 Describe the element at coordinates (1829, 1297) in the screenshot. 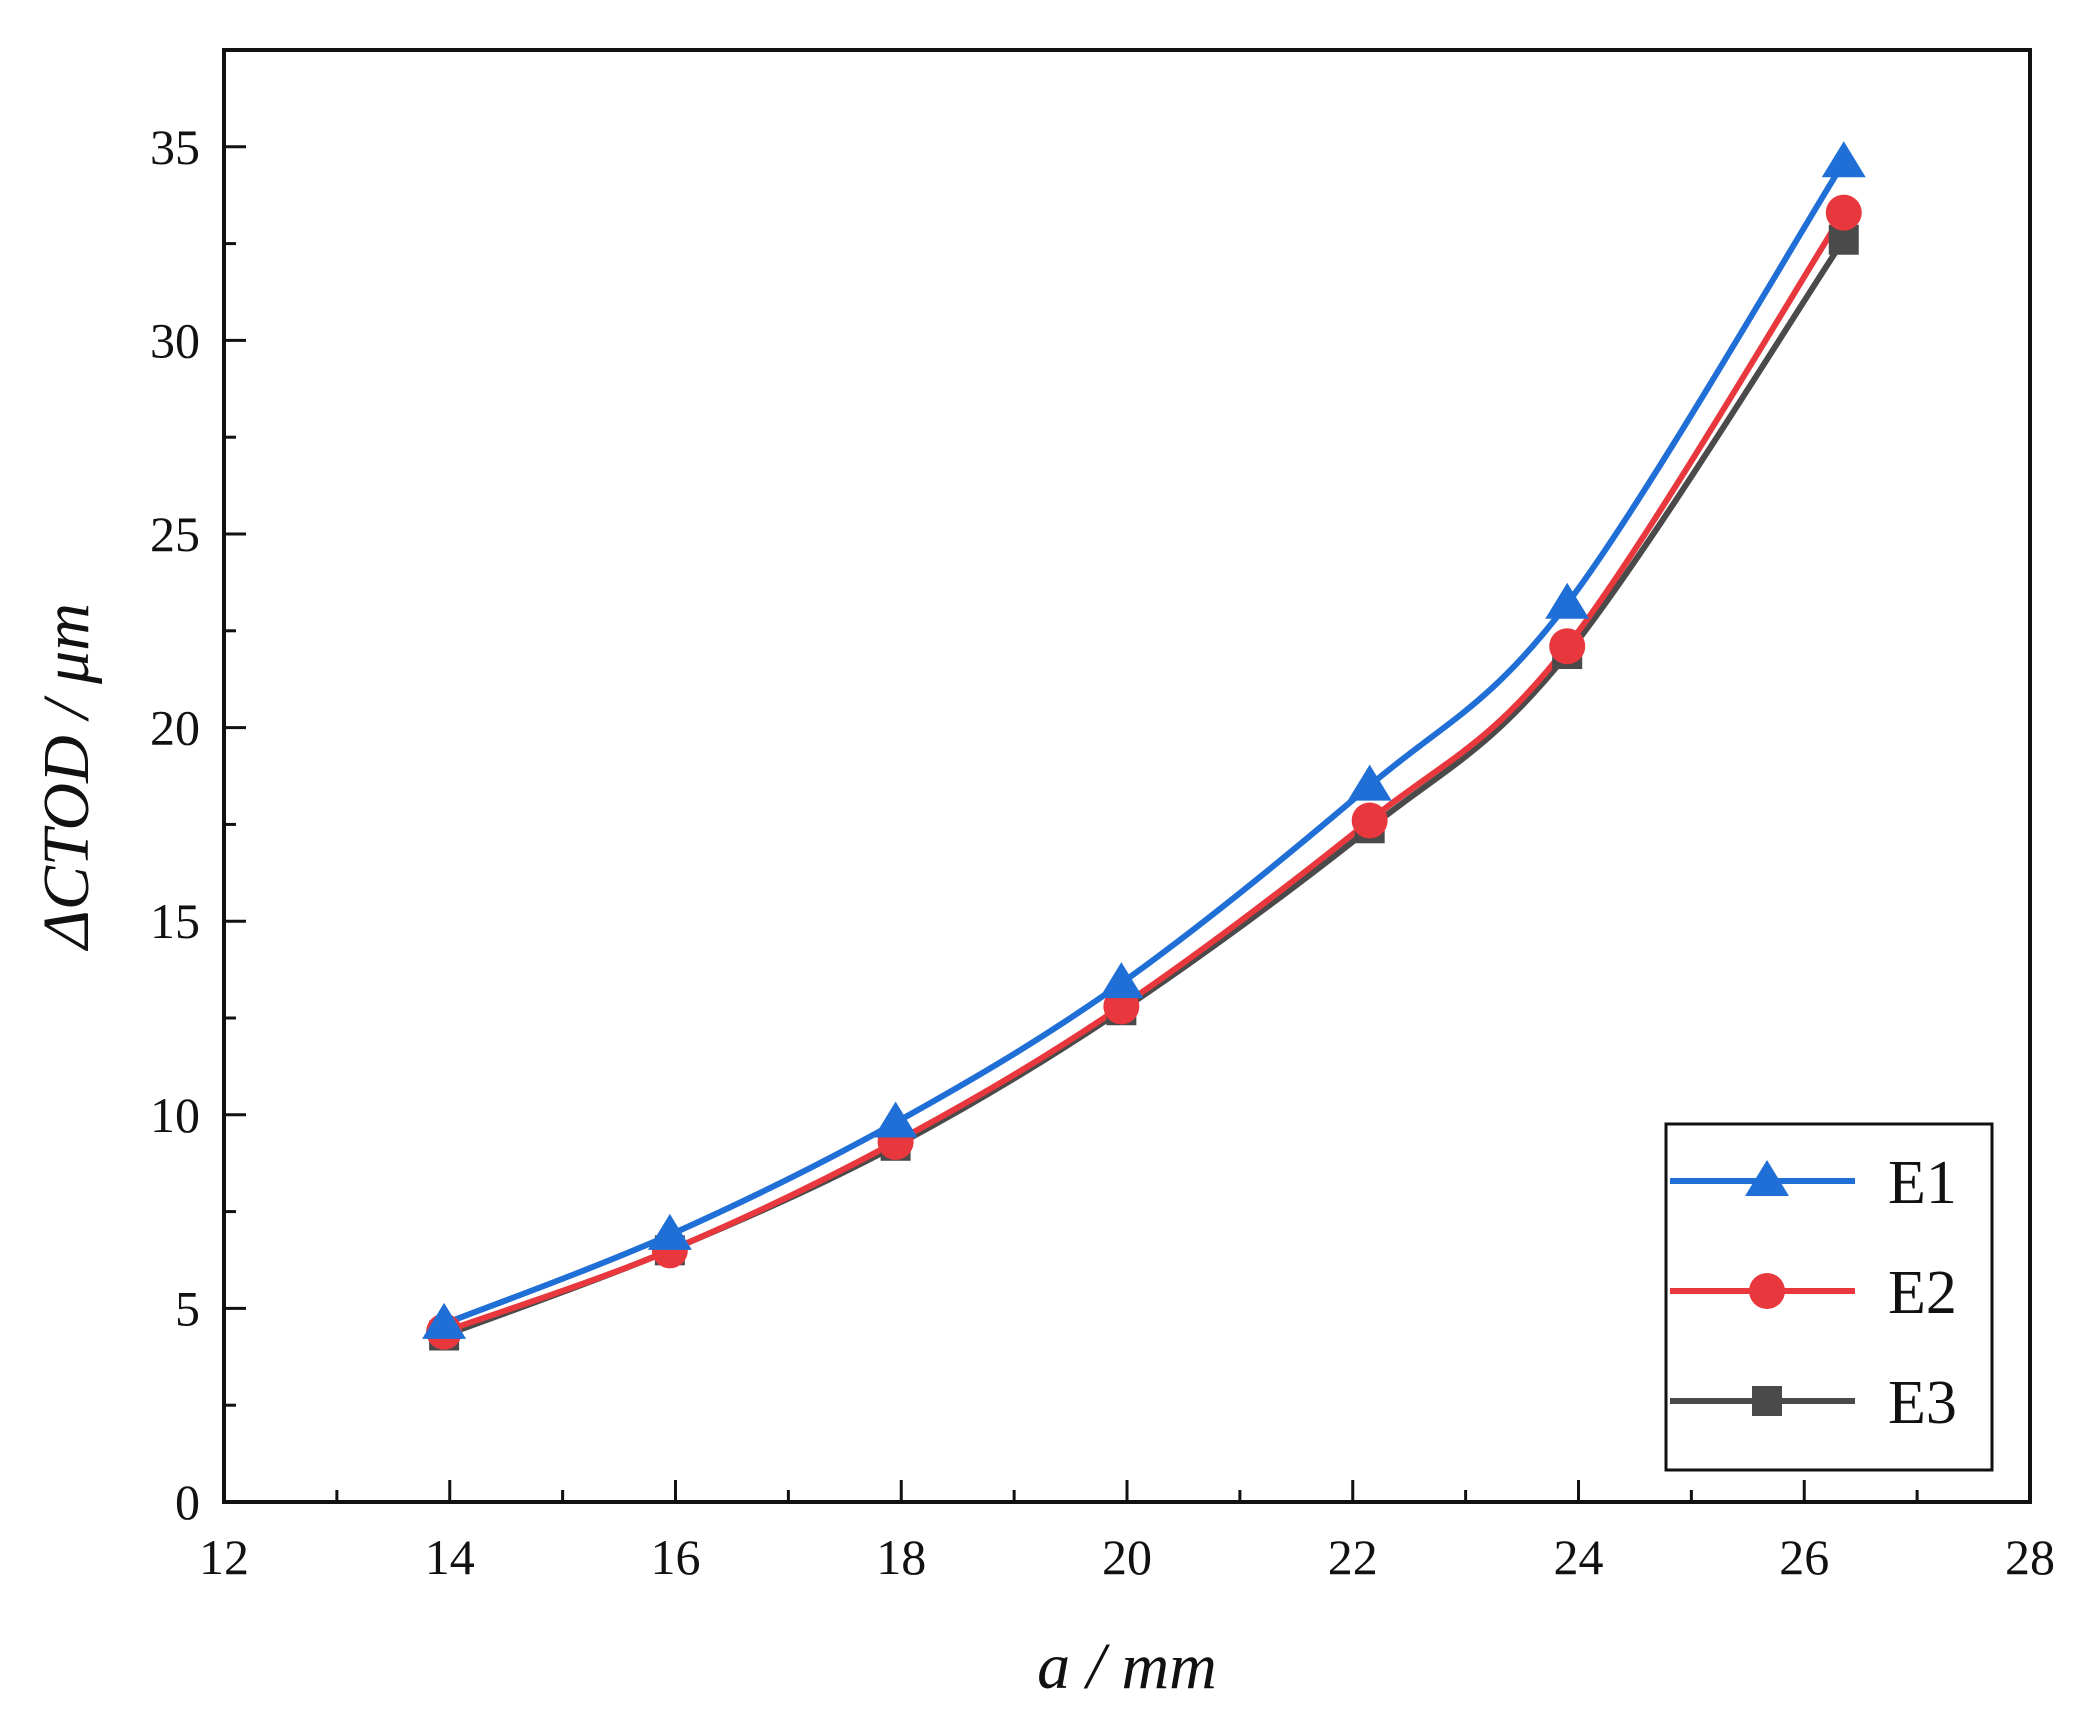

I see `legend: E1 E2 E3` at that location.